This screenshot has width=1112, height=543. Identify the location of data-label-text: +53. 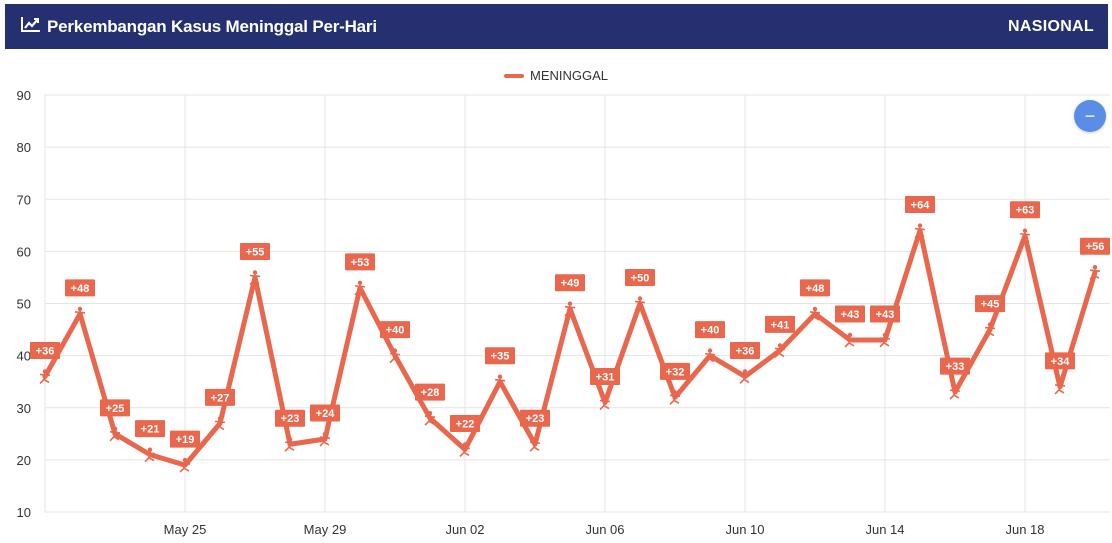
(360, 263).